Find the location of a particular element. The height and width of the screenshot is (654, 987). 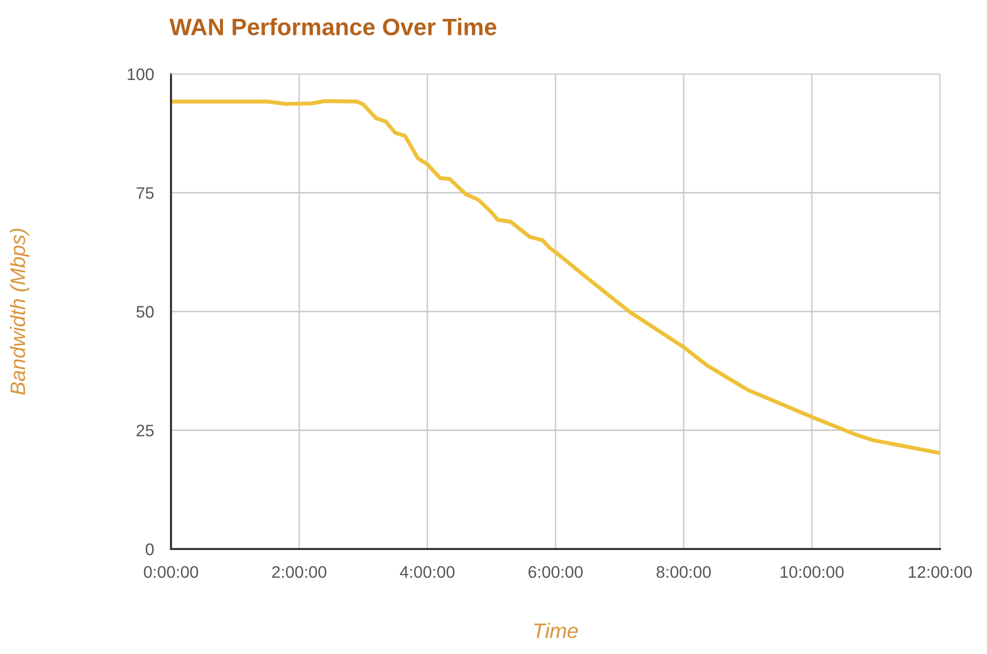

y-tick-label: 100 is located at coordinates (141, 74).